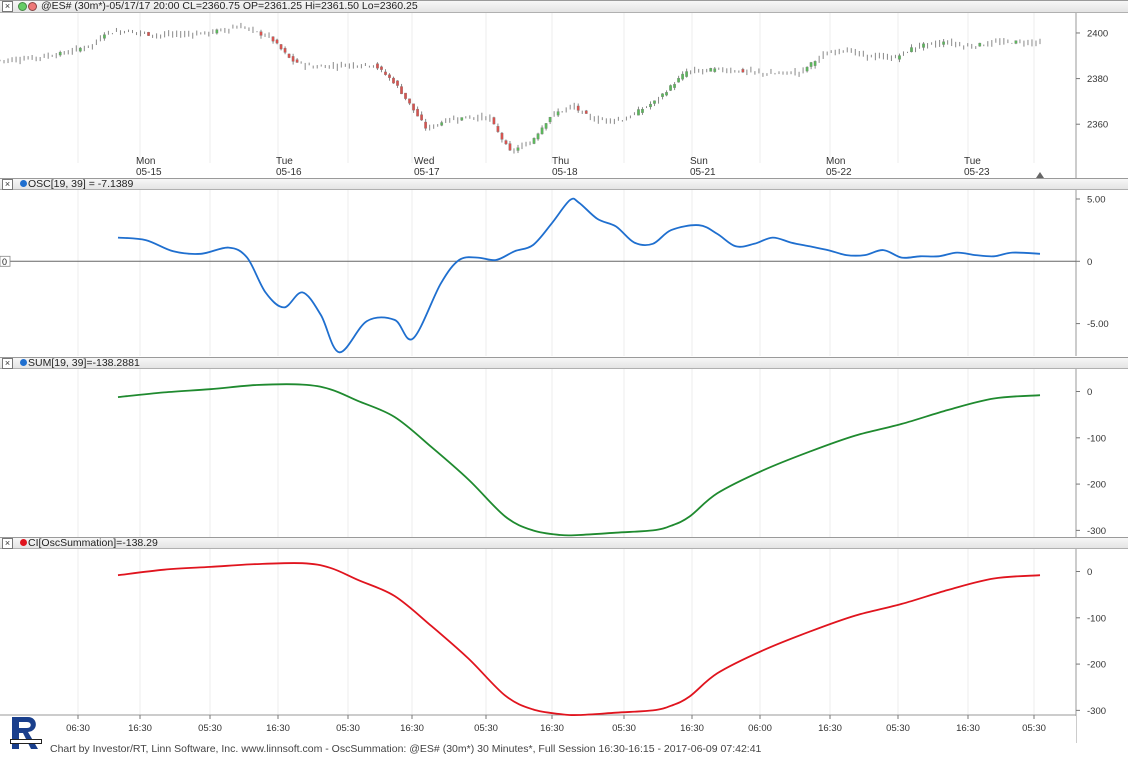 The height and width of the screenshot is (757, 1128). I want to click on y-tick-label: -200, so click(1096, 665).